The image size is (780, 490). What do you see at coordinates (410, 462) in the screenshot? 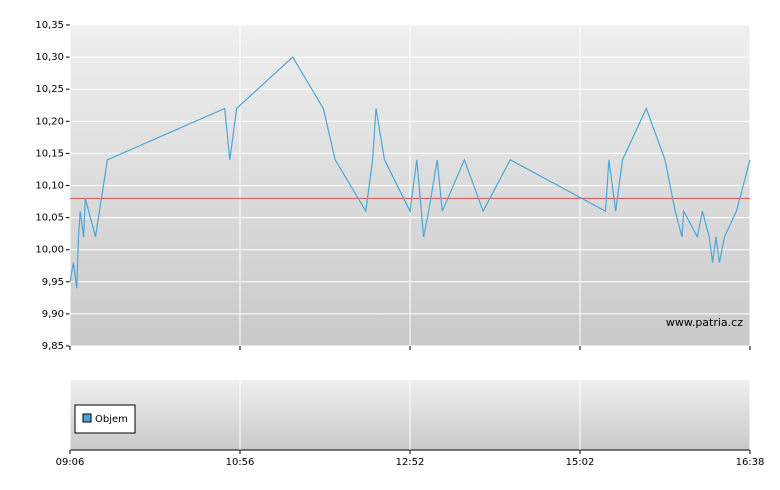
I see `x-tick-label: 12:52` at bounding box center [410, 462].